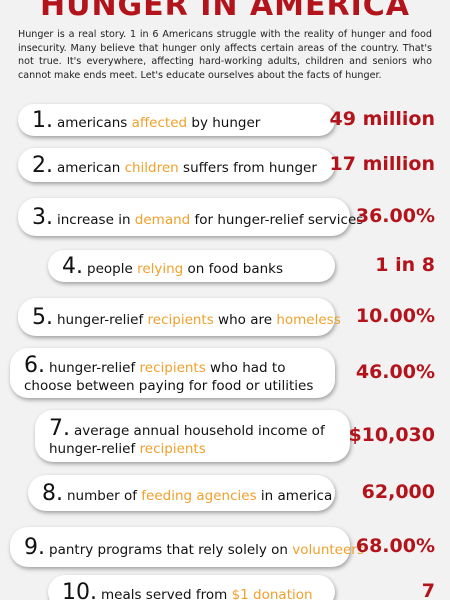 This screenshot has height=600, width=450. I want to click on fact-line: 8. number of feeding agencies in america, so click(188, 493).